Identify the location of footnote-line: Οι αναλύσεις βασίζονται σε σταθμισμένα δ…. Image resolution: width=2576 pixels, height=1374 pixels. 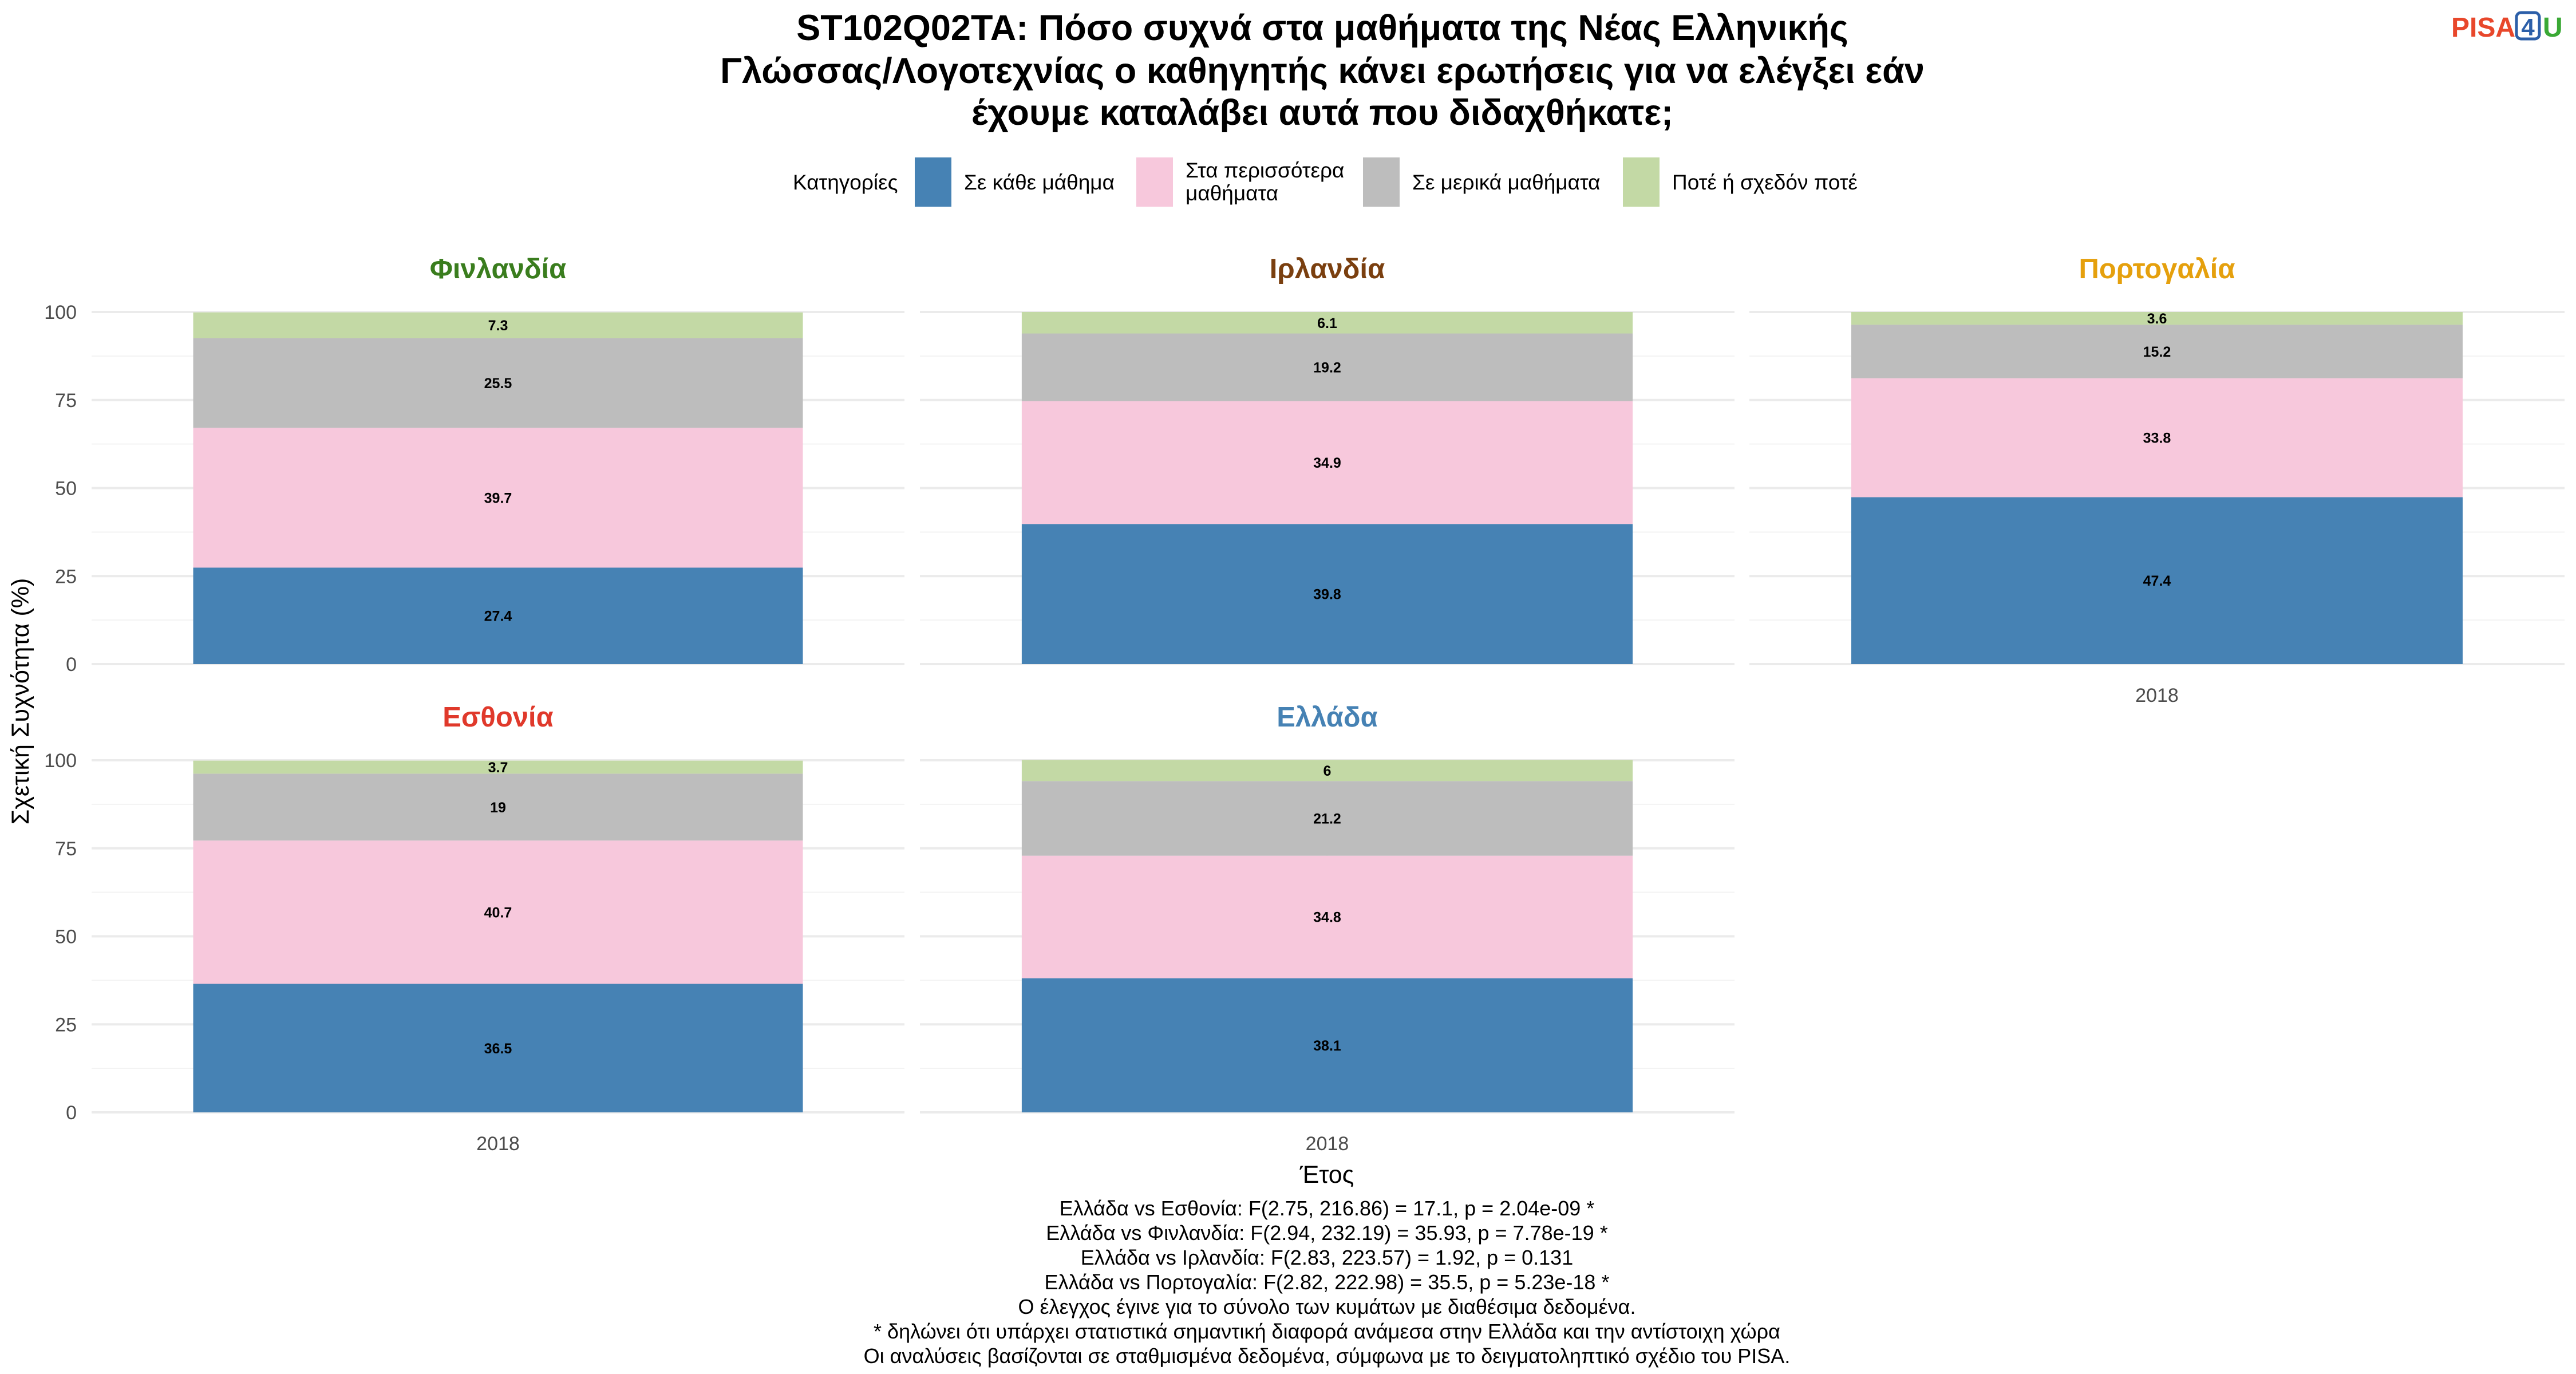
(1327, 1356).